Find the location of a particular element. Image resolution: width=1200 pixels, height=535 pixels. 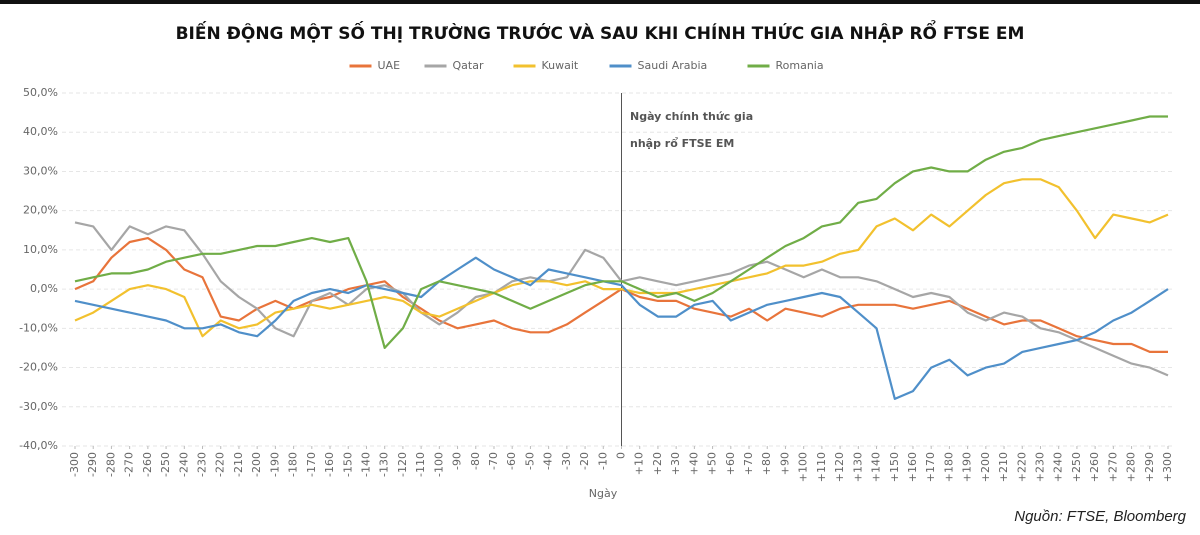

x-tick-label: +300 is located at coordinates (1167, 467).